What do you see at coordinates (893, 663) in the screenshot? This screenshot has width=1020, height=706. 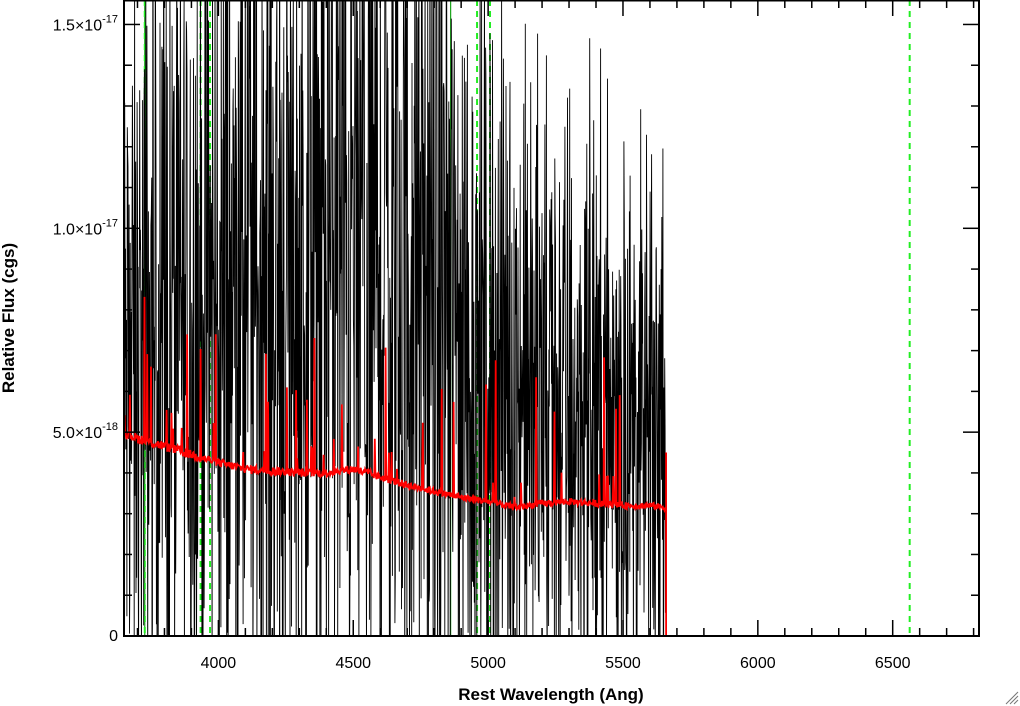 I see `x-tick-label: 6500` at bounding box center [893, 663].